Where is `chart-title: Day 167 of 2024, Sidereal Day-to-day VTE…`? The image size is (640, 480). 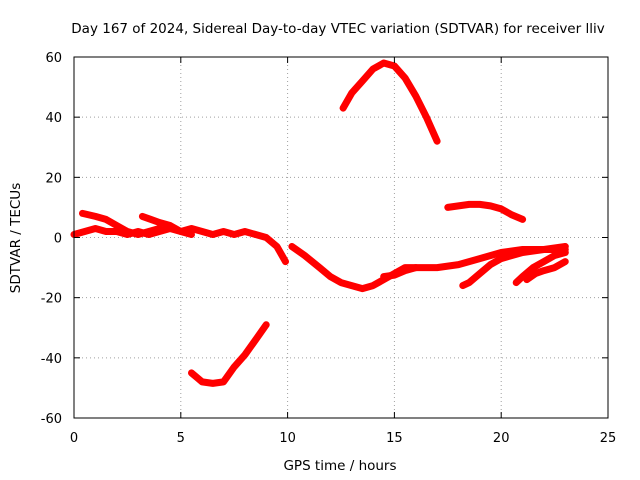 chart-title: Day 167 of 2024, Sidereal Day-to-day VTE… is located at coordinates (337, 29).